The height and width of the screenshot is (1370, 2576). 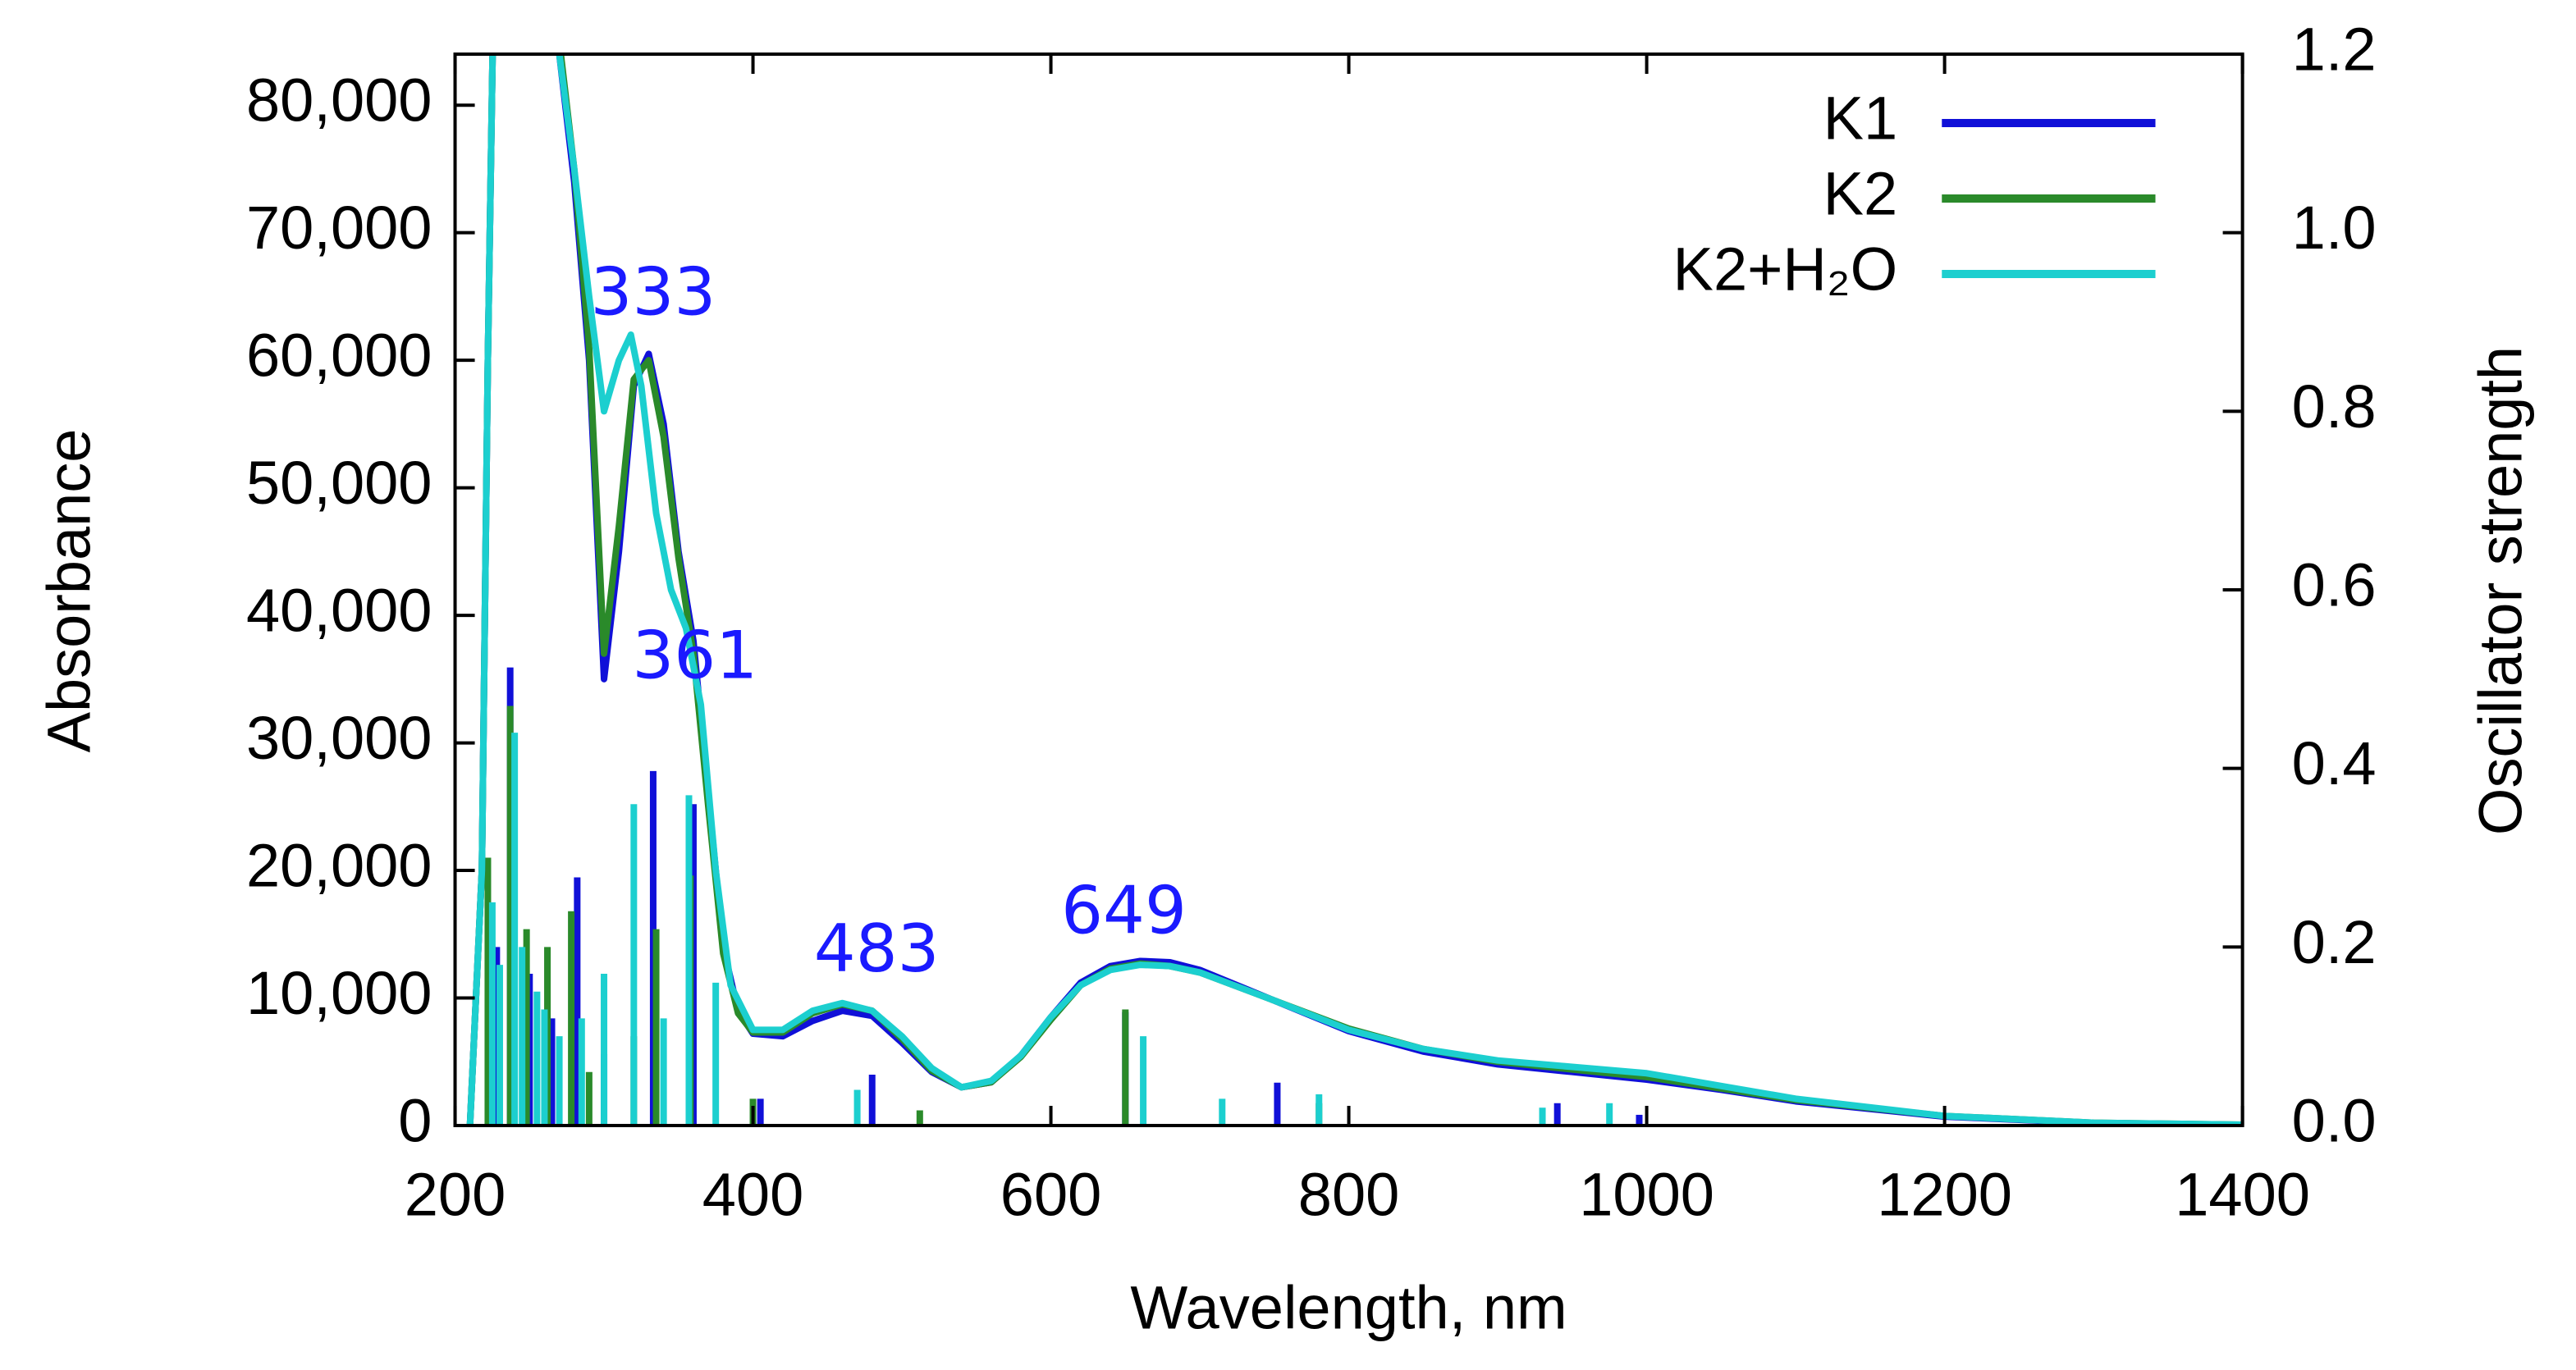 I want to click on y-tick-label: 20,000, so click(x=339, y=866).